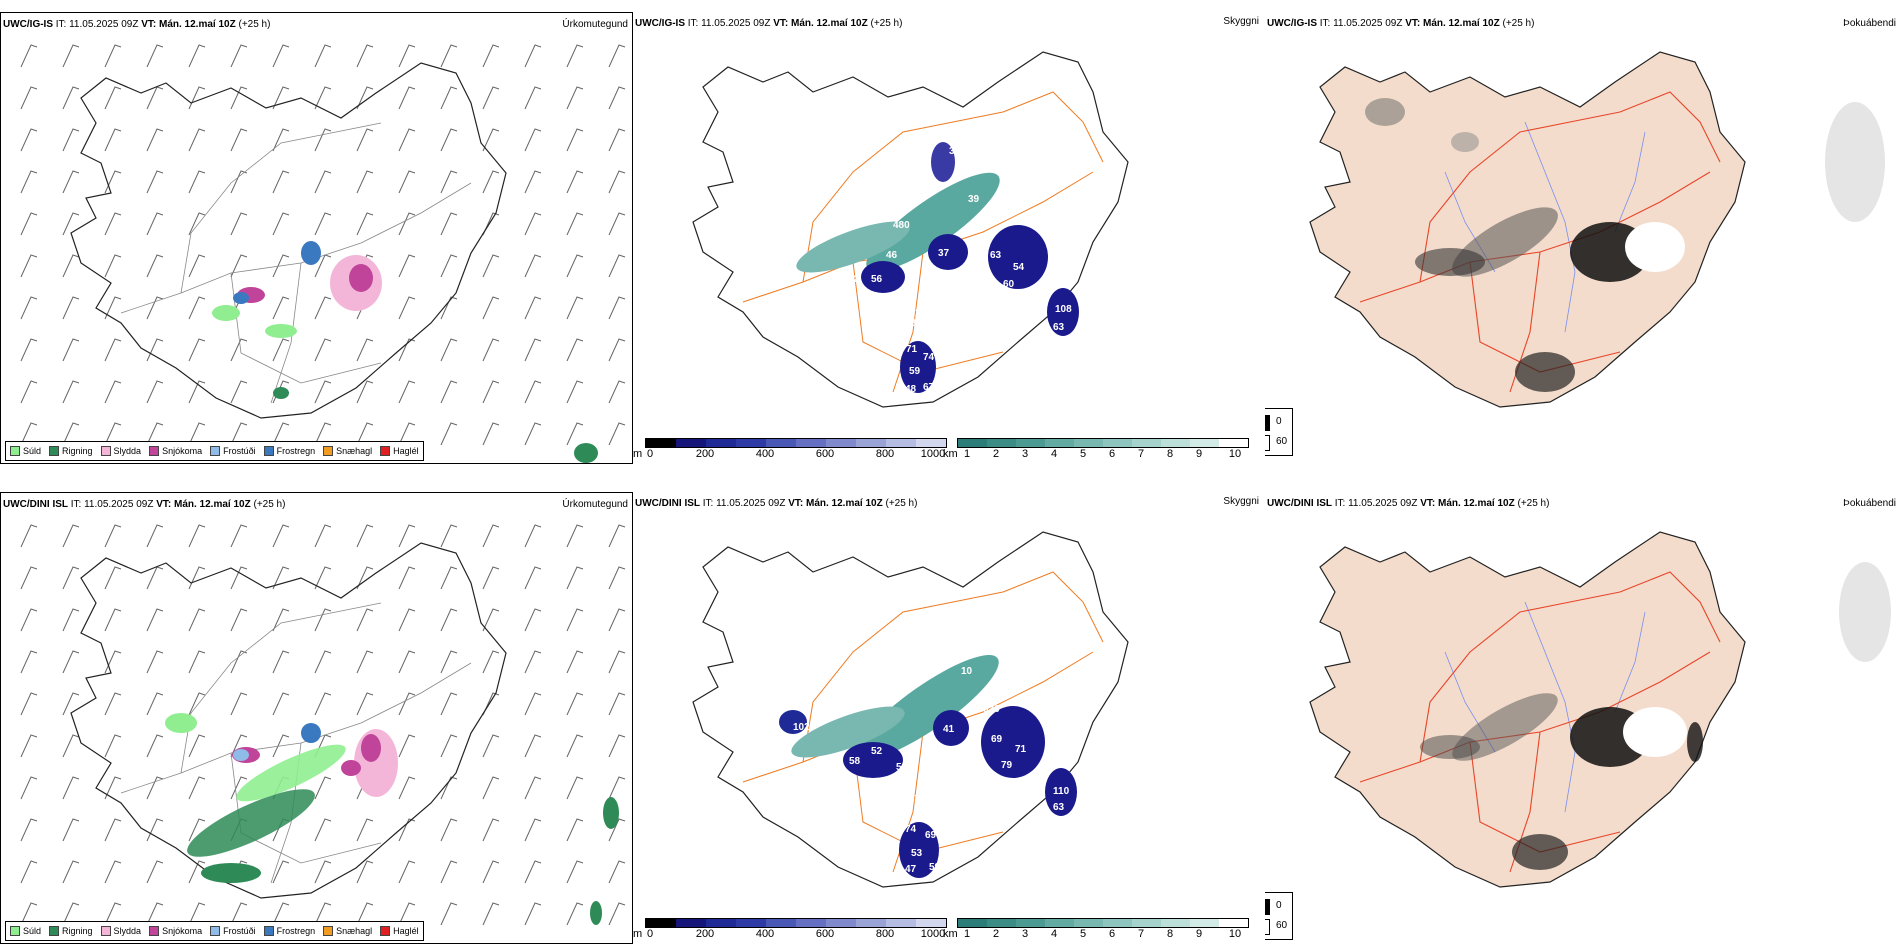  What do you see at coordinates (944, 253) in the screenshot?
I see `cell-value: 37` at bounding box center [944, 253].